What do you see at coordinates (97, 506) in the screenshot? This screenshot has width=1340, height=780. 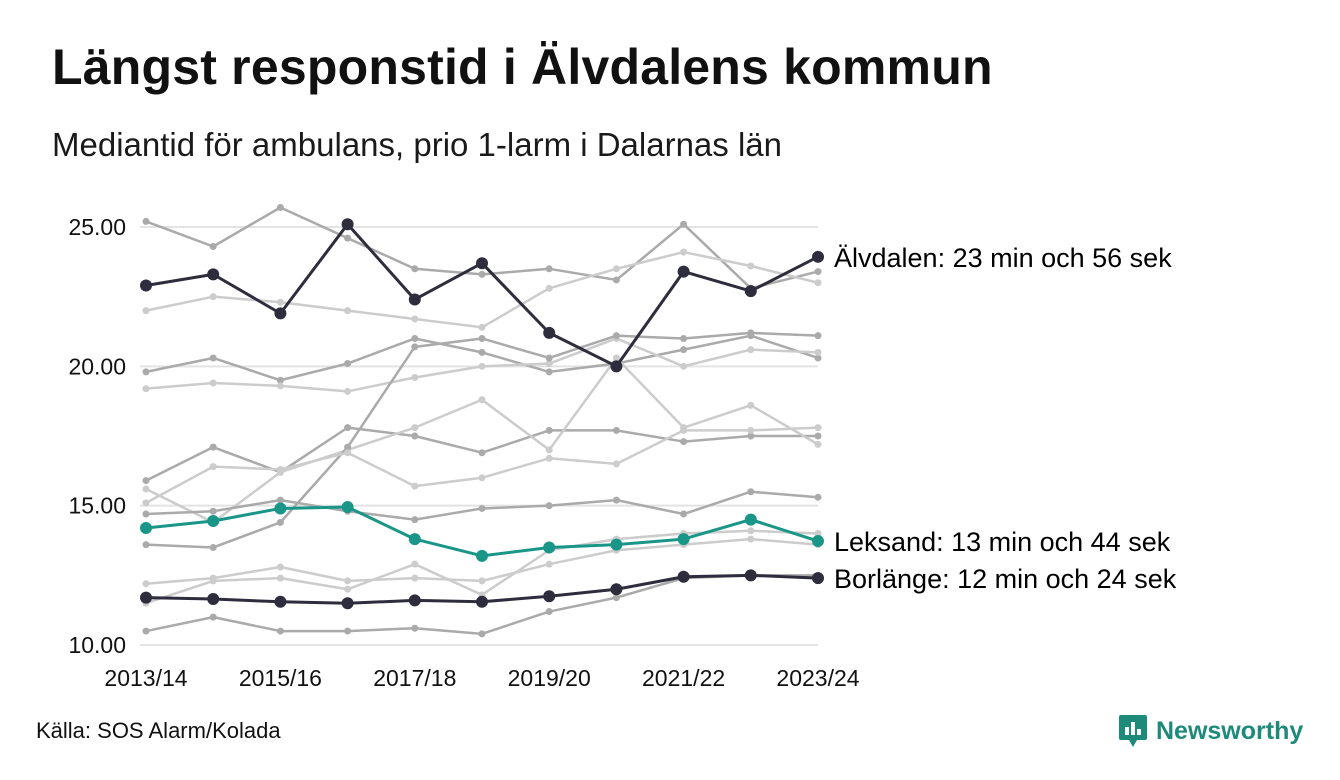 I see `y-tick-label: 15.00` at bounding box center [97, 506].